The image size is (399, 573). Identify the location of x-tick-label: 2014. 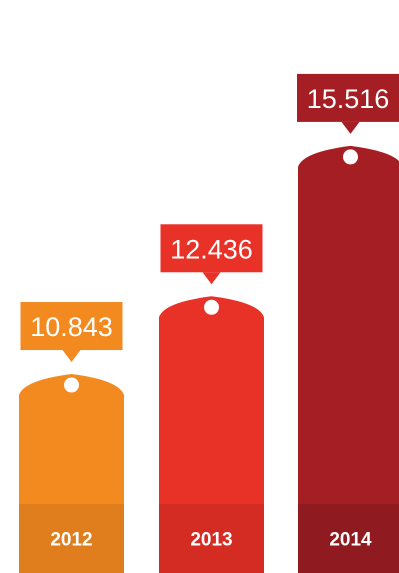
(350, 540).